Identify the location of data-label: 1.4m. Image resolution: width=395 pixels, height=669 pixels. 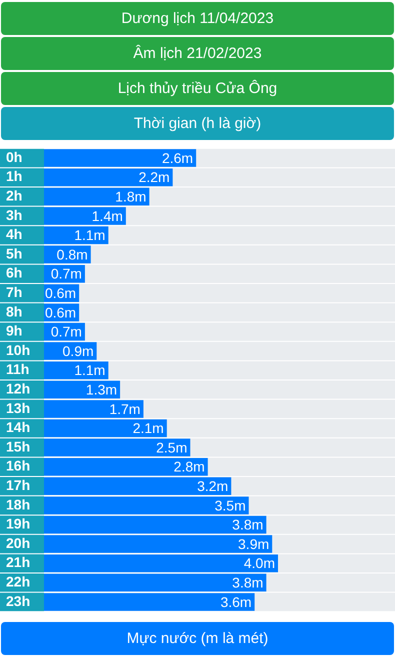
(107, 216).